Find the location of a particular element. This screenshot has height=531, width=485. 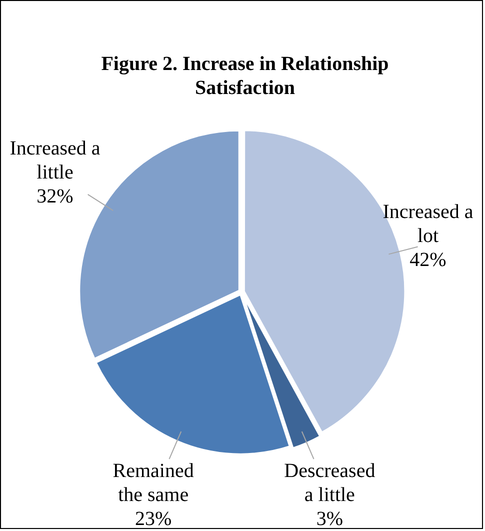

chart-title: Figure 2. Increase in Relationship Satisfaction is located at coordinates (245, 76).